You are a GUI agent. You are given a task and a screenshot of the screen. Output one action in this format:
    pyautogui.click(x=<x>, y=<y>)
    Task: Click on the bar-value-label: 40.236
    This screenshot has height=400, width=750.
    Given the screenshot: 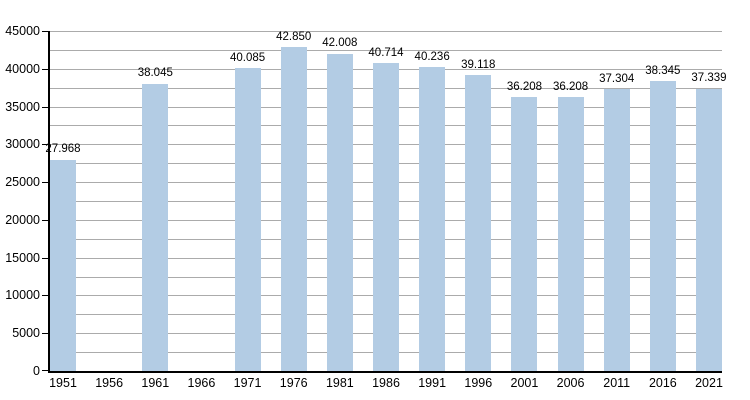 What is the action you would take?
    pyautogui.click(x=432, y=56)
    